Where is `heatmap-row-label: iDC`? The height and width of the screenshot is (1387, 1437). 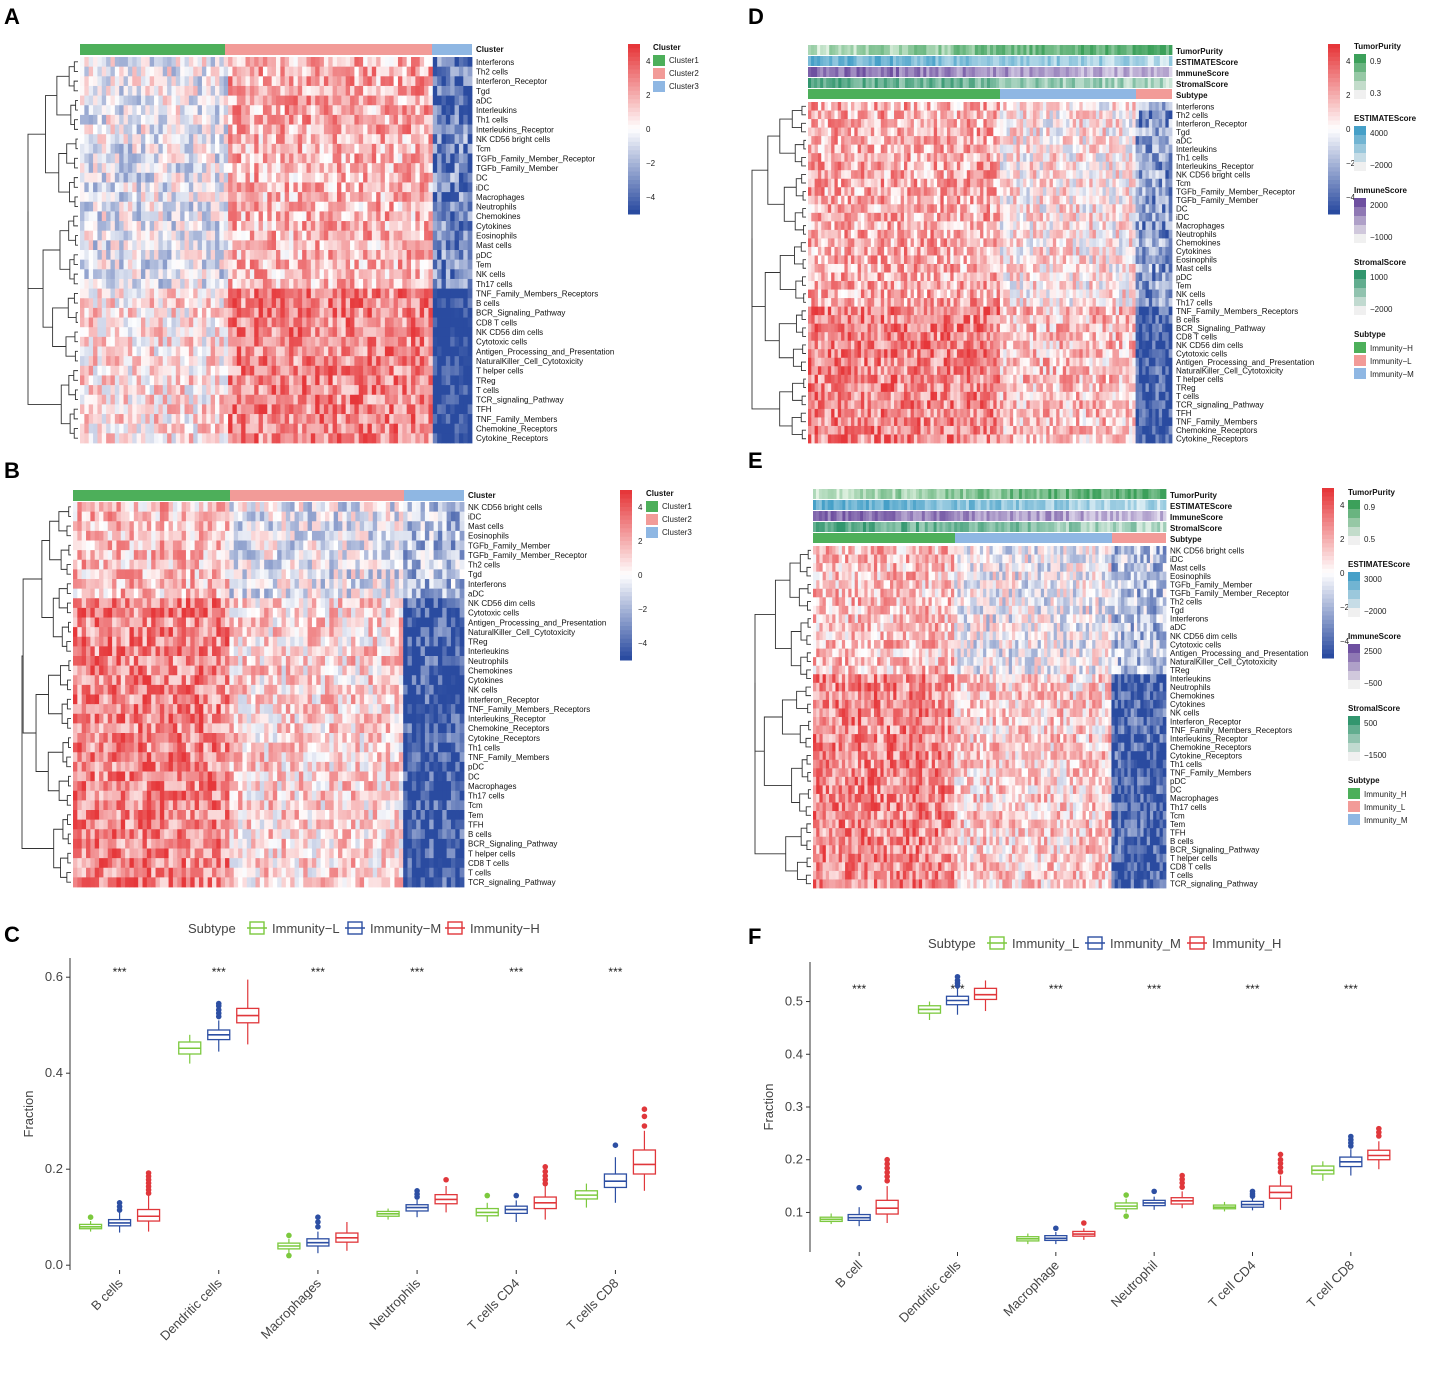 heatmap-row-label: iDC is located at coordinates (483, 187).